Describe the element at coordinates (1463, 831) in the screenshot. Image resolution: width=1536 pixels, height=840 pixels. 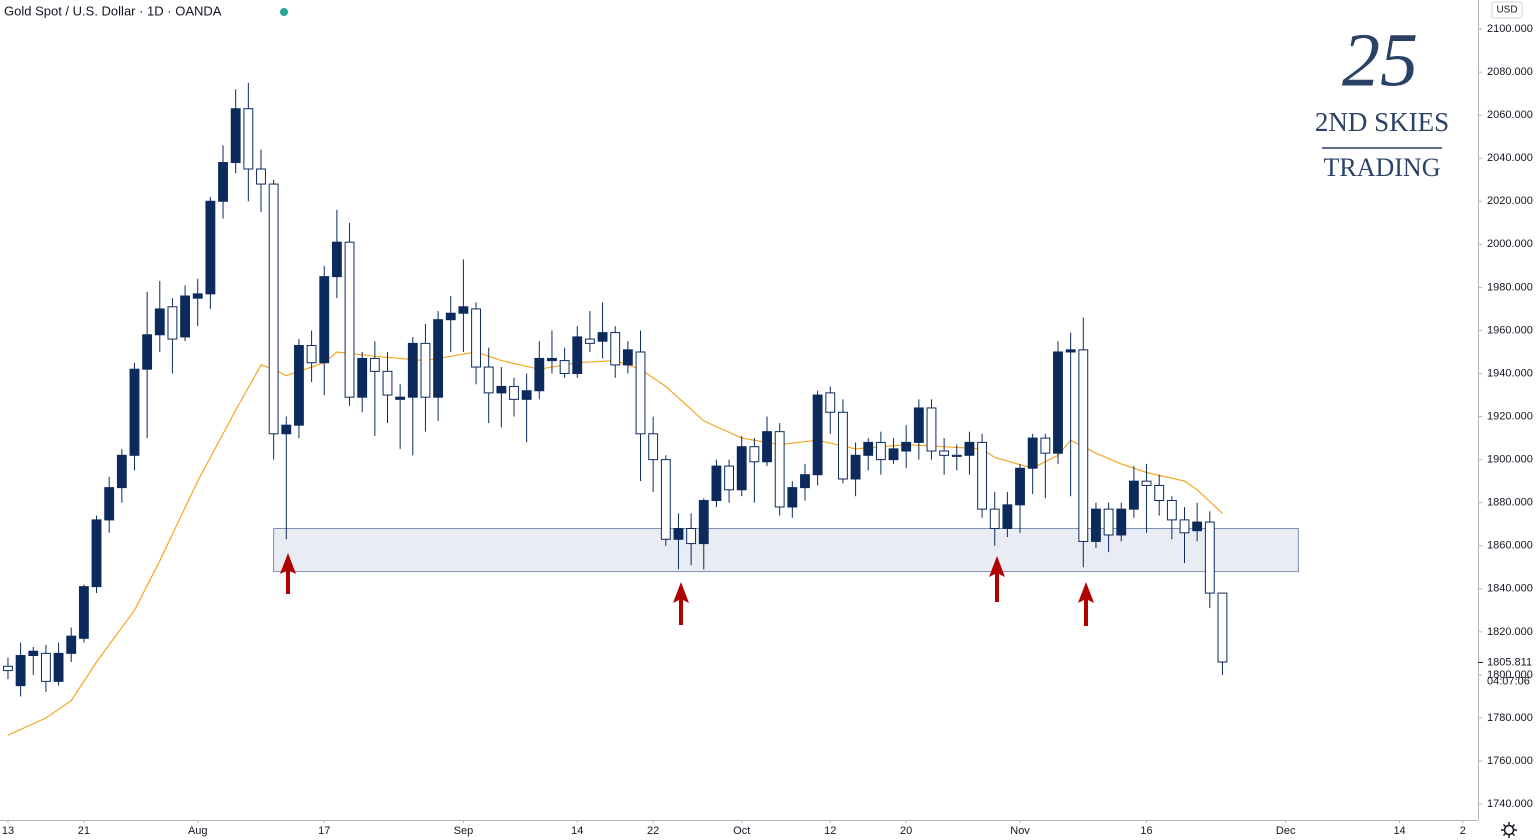
I see `x-tick-label: 2` at that location.